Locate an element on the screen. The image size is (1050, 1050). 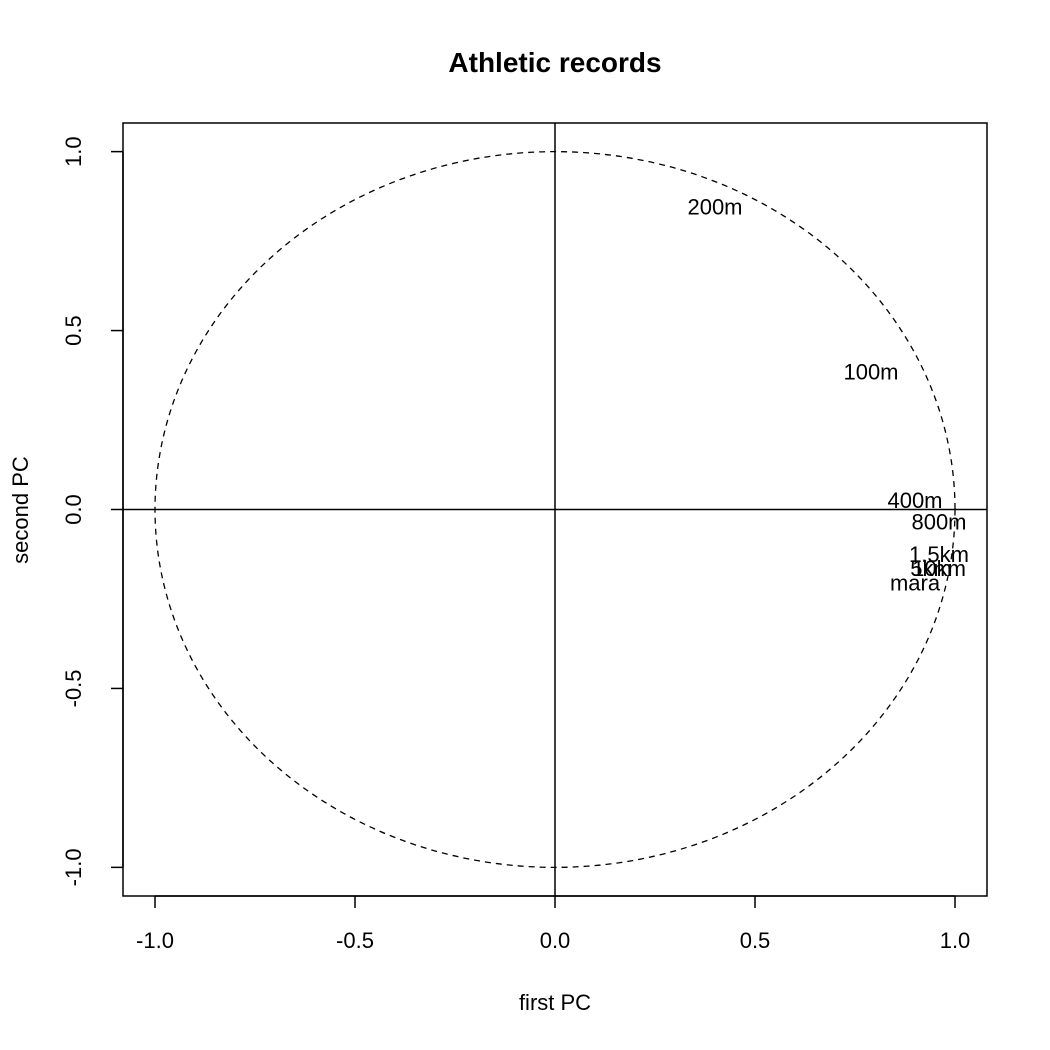
x-tick-label: 0.5 is located at coordinates (755, 940).